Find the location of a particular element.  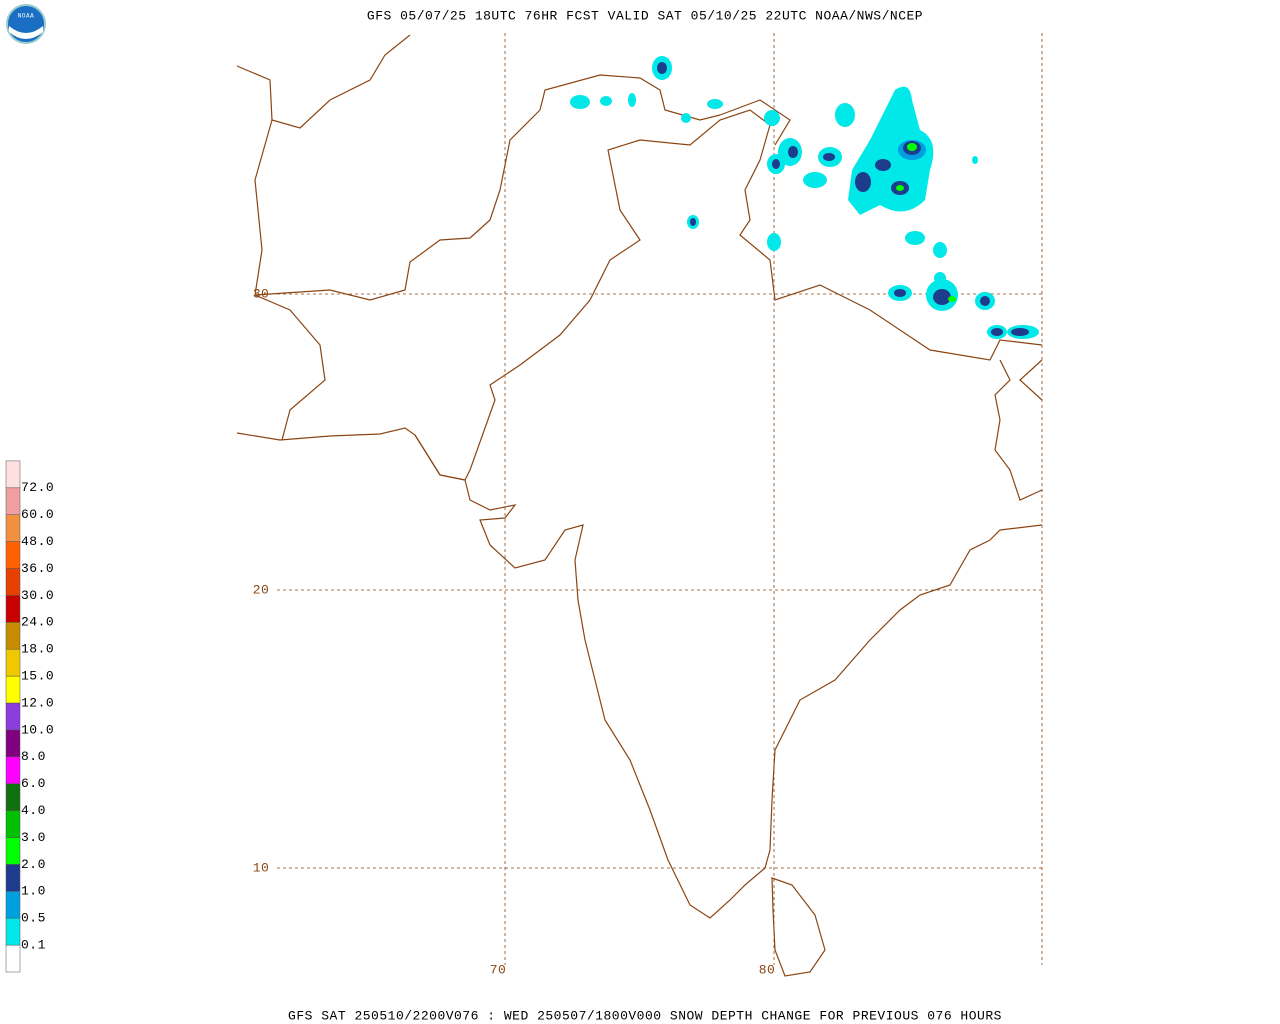

legend-label: 10.0 is located at coordinates (37, 729).